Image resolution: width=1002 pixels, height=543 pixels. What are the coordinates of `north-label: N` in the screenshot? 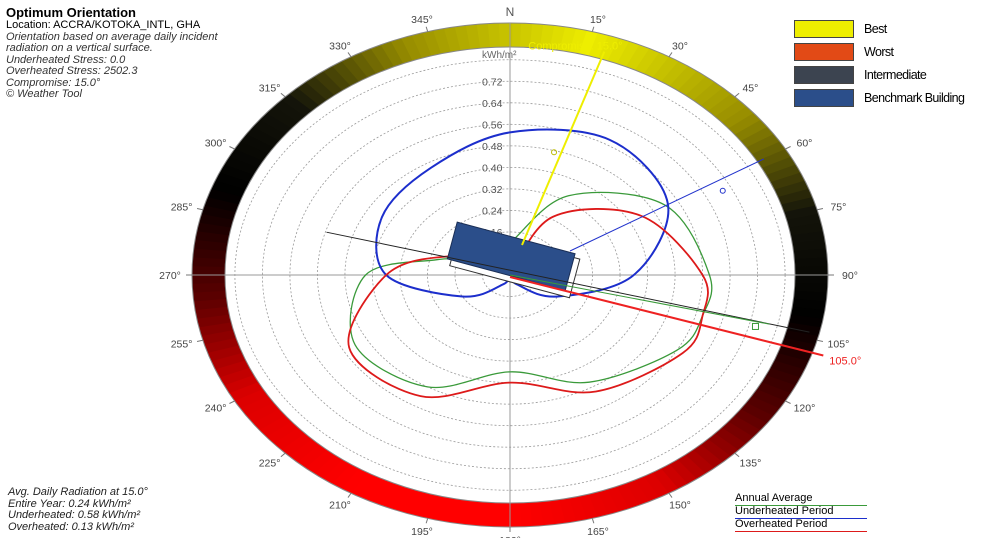 It's located at (510, 12).